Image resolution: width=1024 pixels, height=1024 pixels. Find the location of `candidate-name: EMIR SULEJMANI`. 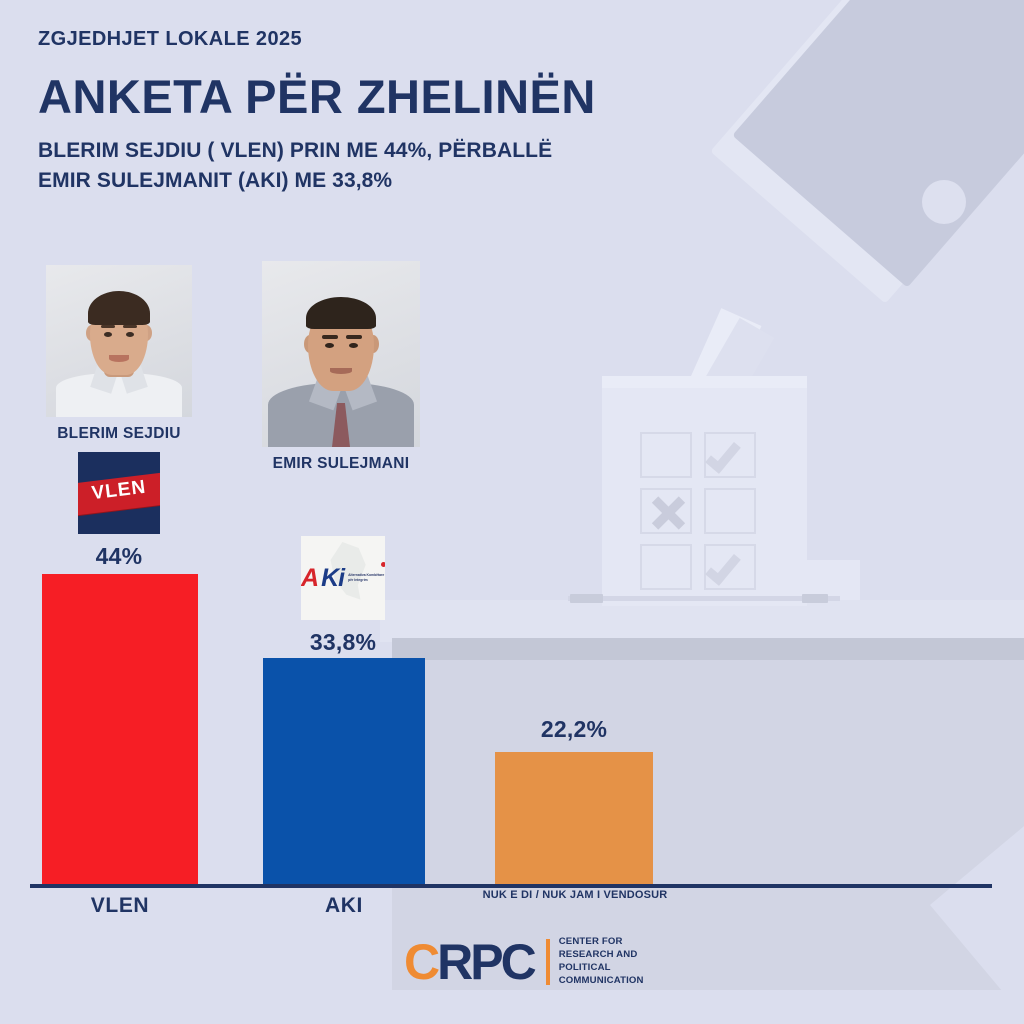

candidate-name: EMIR SULEJMANI is located at coordinates (341, 463).